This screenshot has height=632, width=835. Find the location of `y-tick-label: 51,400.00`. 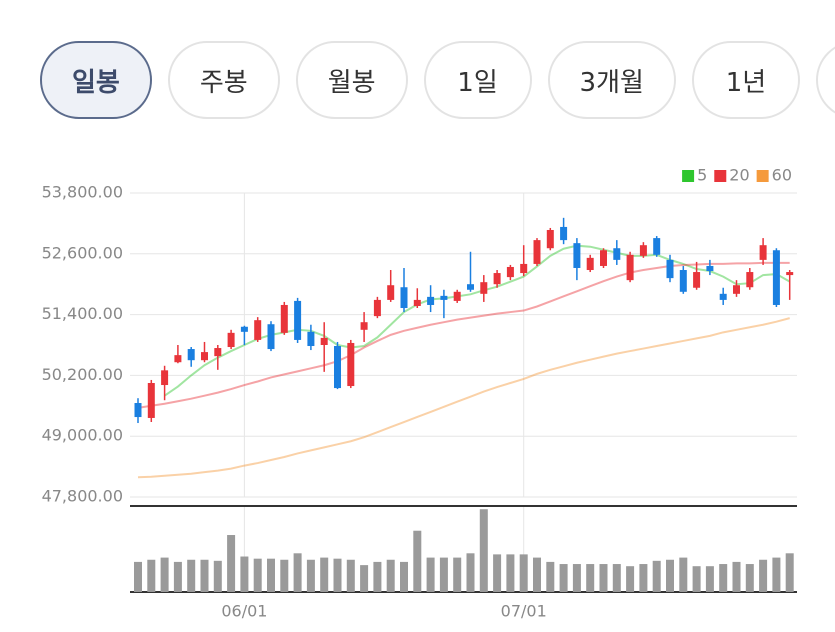

y-tick-label: 51,400.00 is located at coordinates (82, 313).